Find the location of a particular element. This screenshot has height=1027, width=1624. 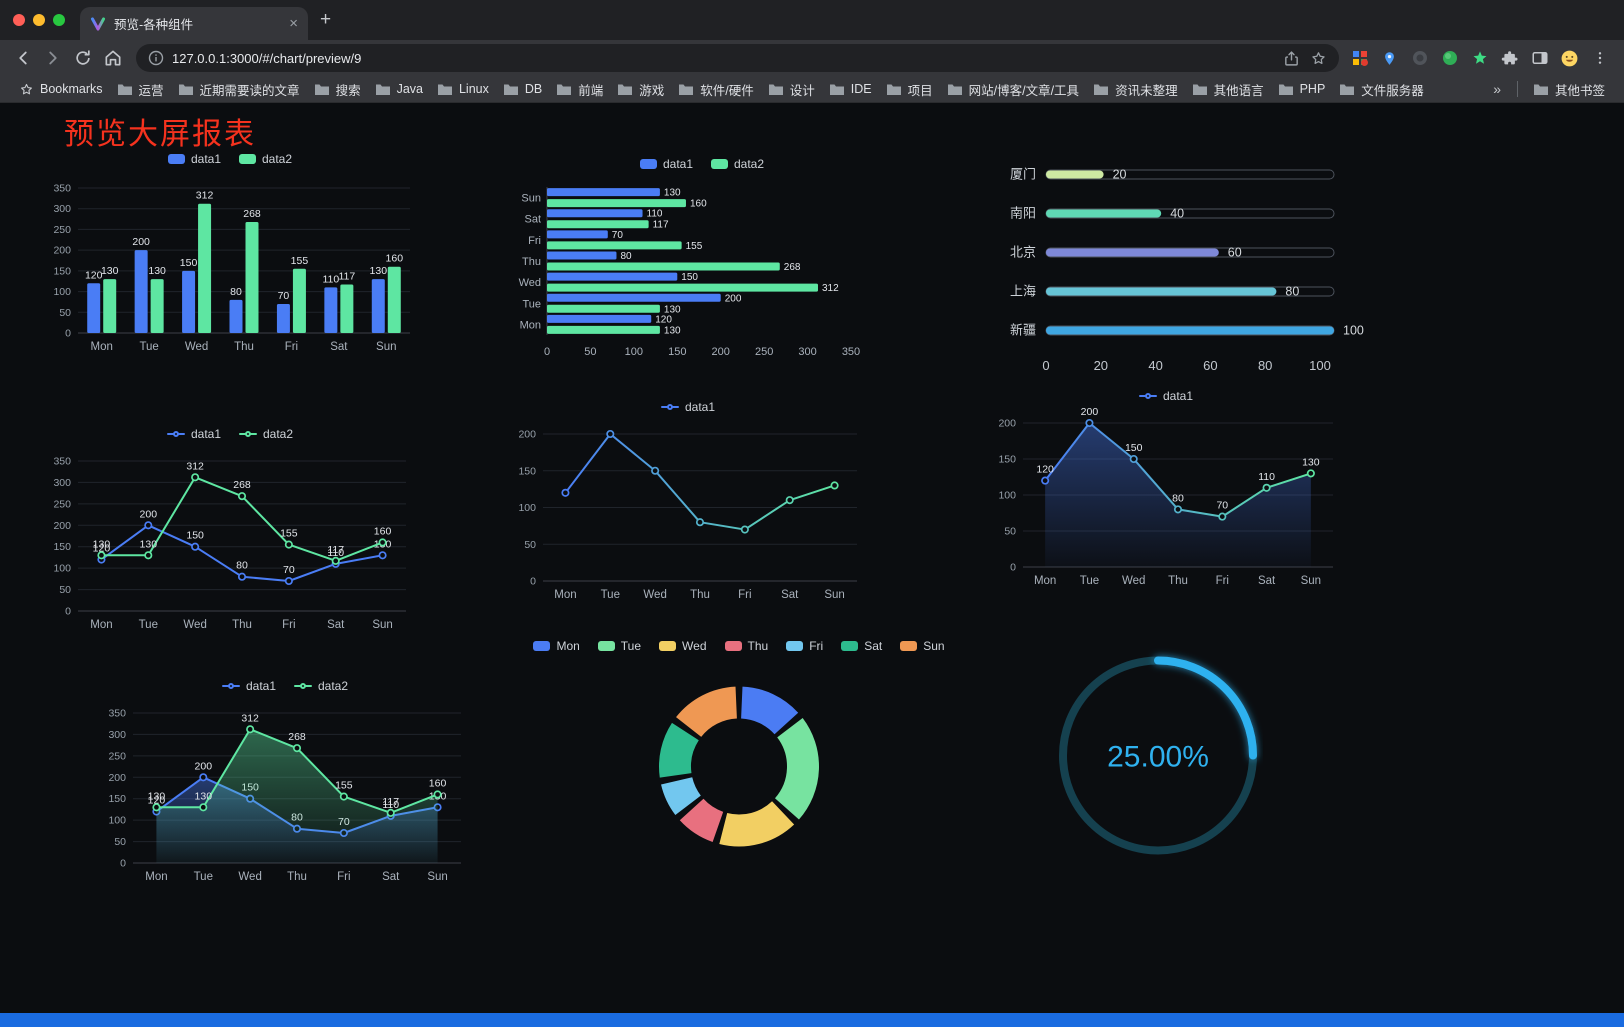

back-button is located at coordinates (23, 58).